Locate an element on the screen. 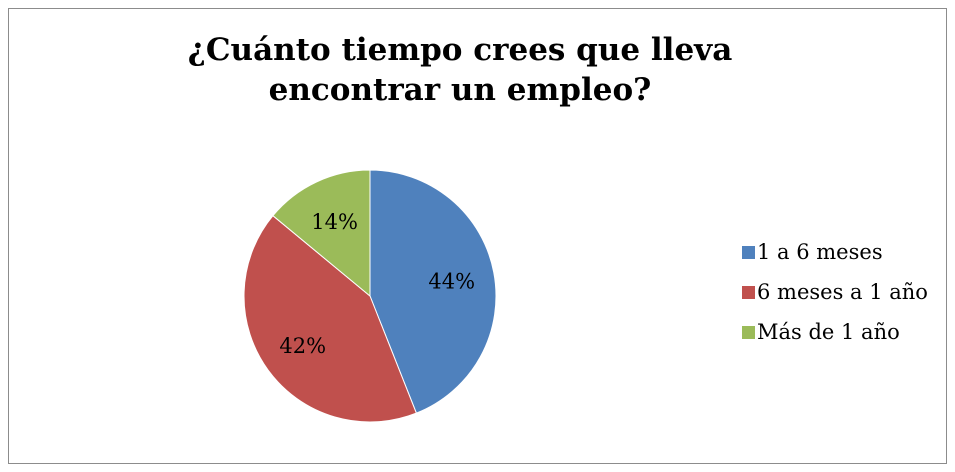  legend-label: 1 a 6 meses is located at coordinates (820, 252).